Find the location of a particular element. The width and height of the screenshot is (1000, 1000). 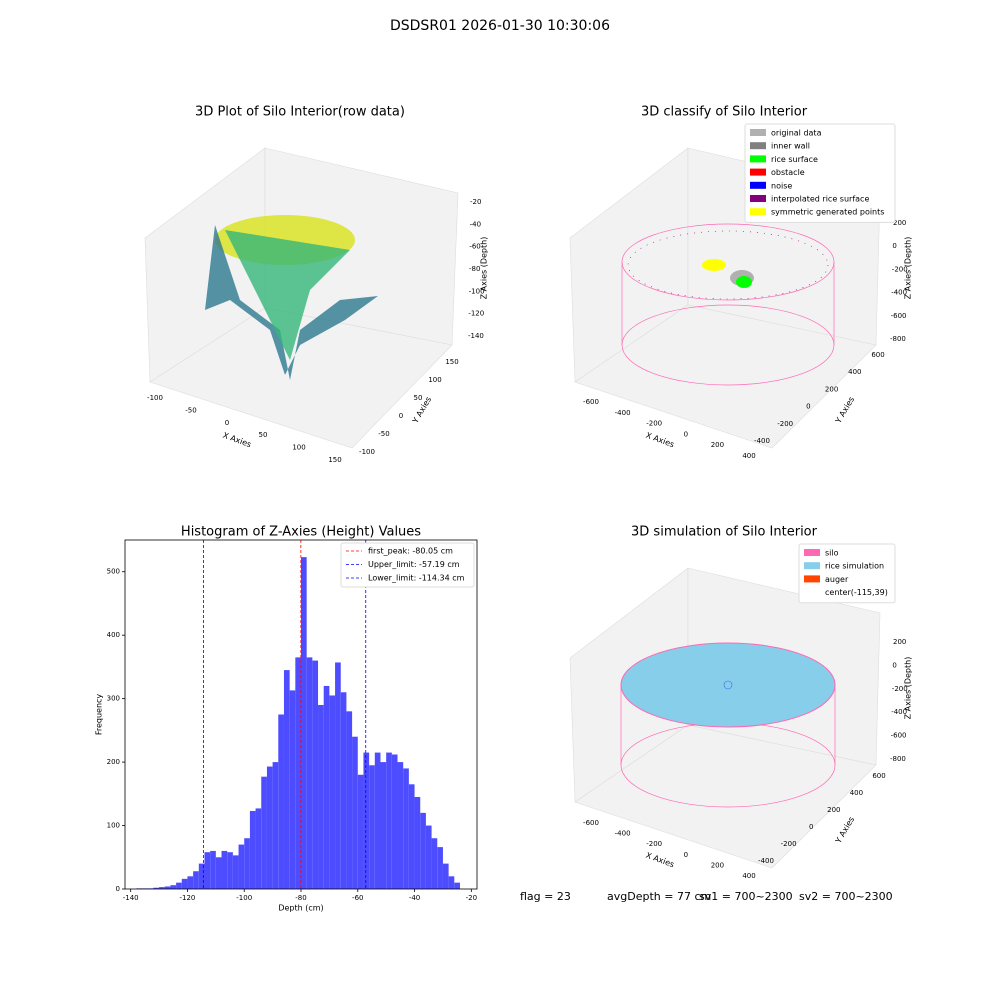

z-tick-label: 0 is located at coordinates (894, 246).